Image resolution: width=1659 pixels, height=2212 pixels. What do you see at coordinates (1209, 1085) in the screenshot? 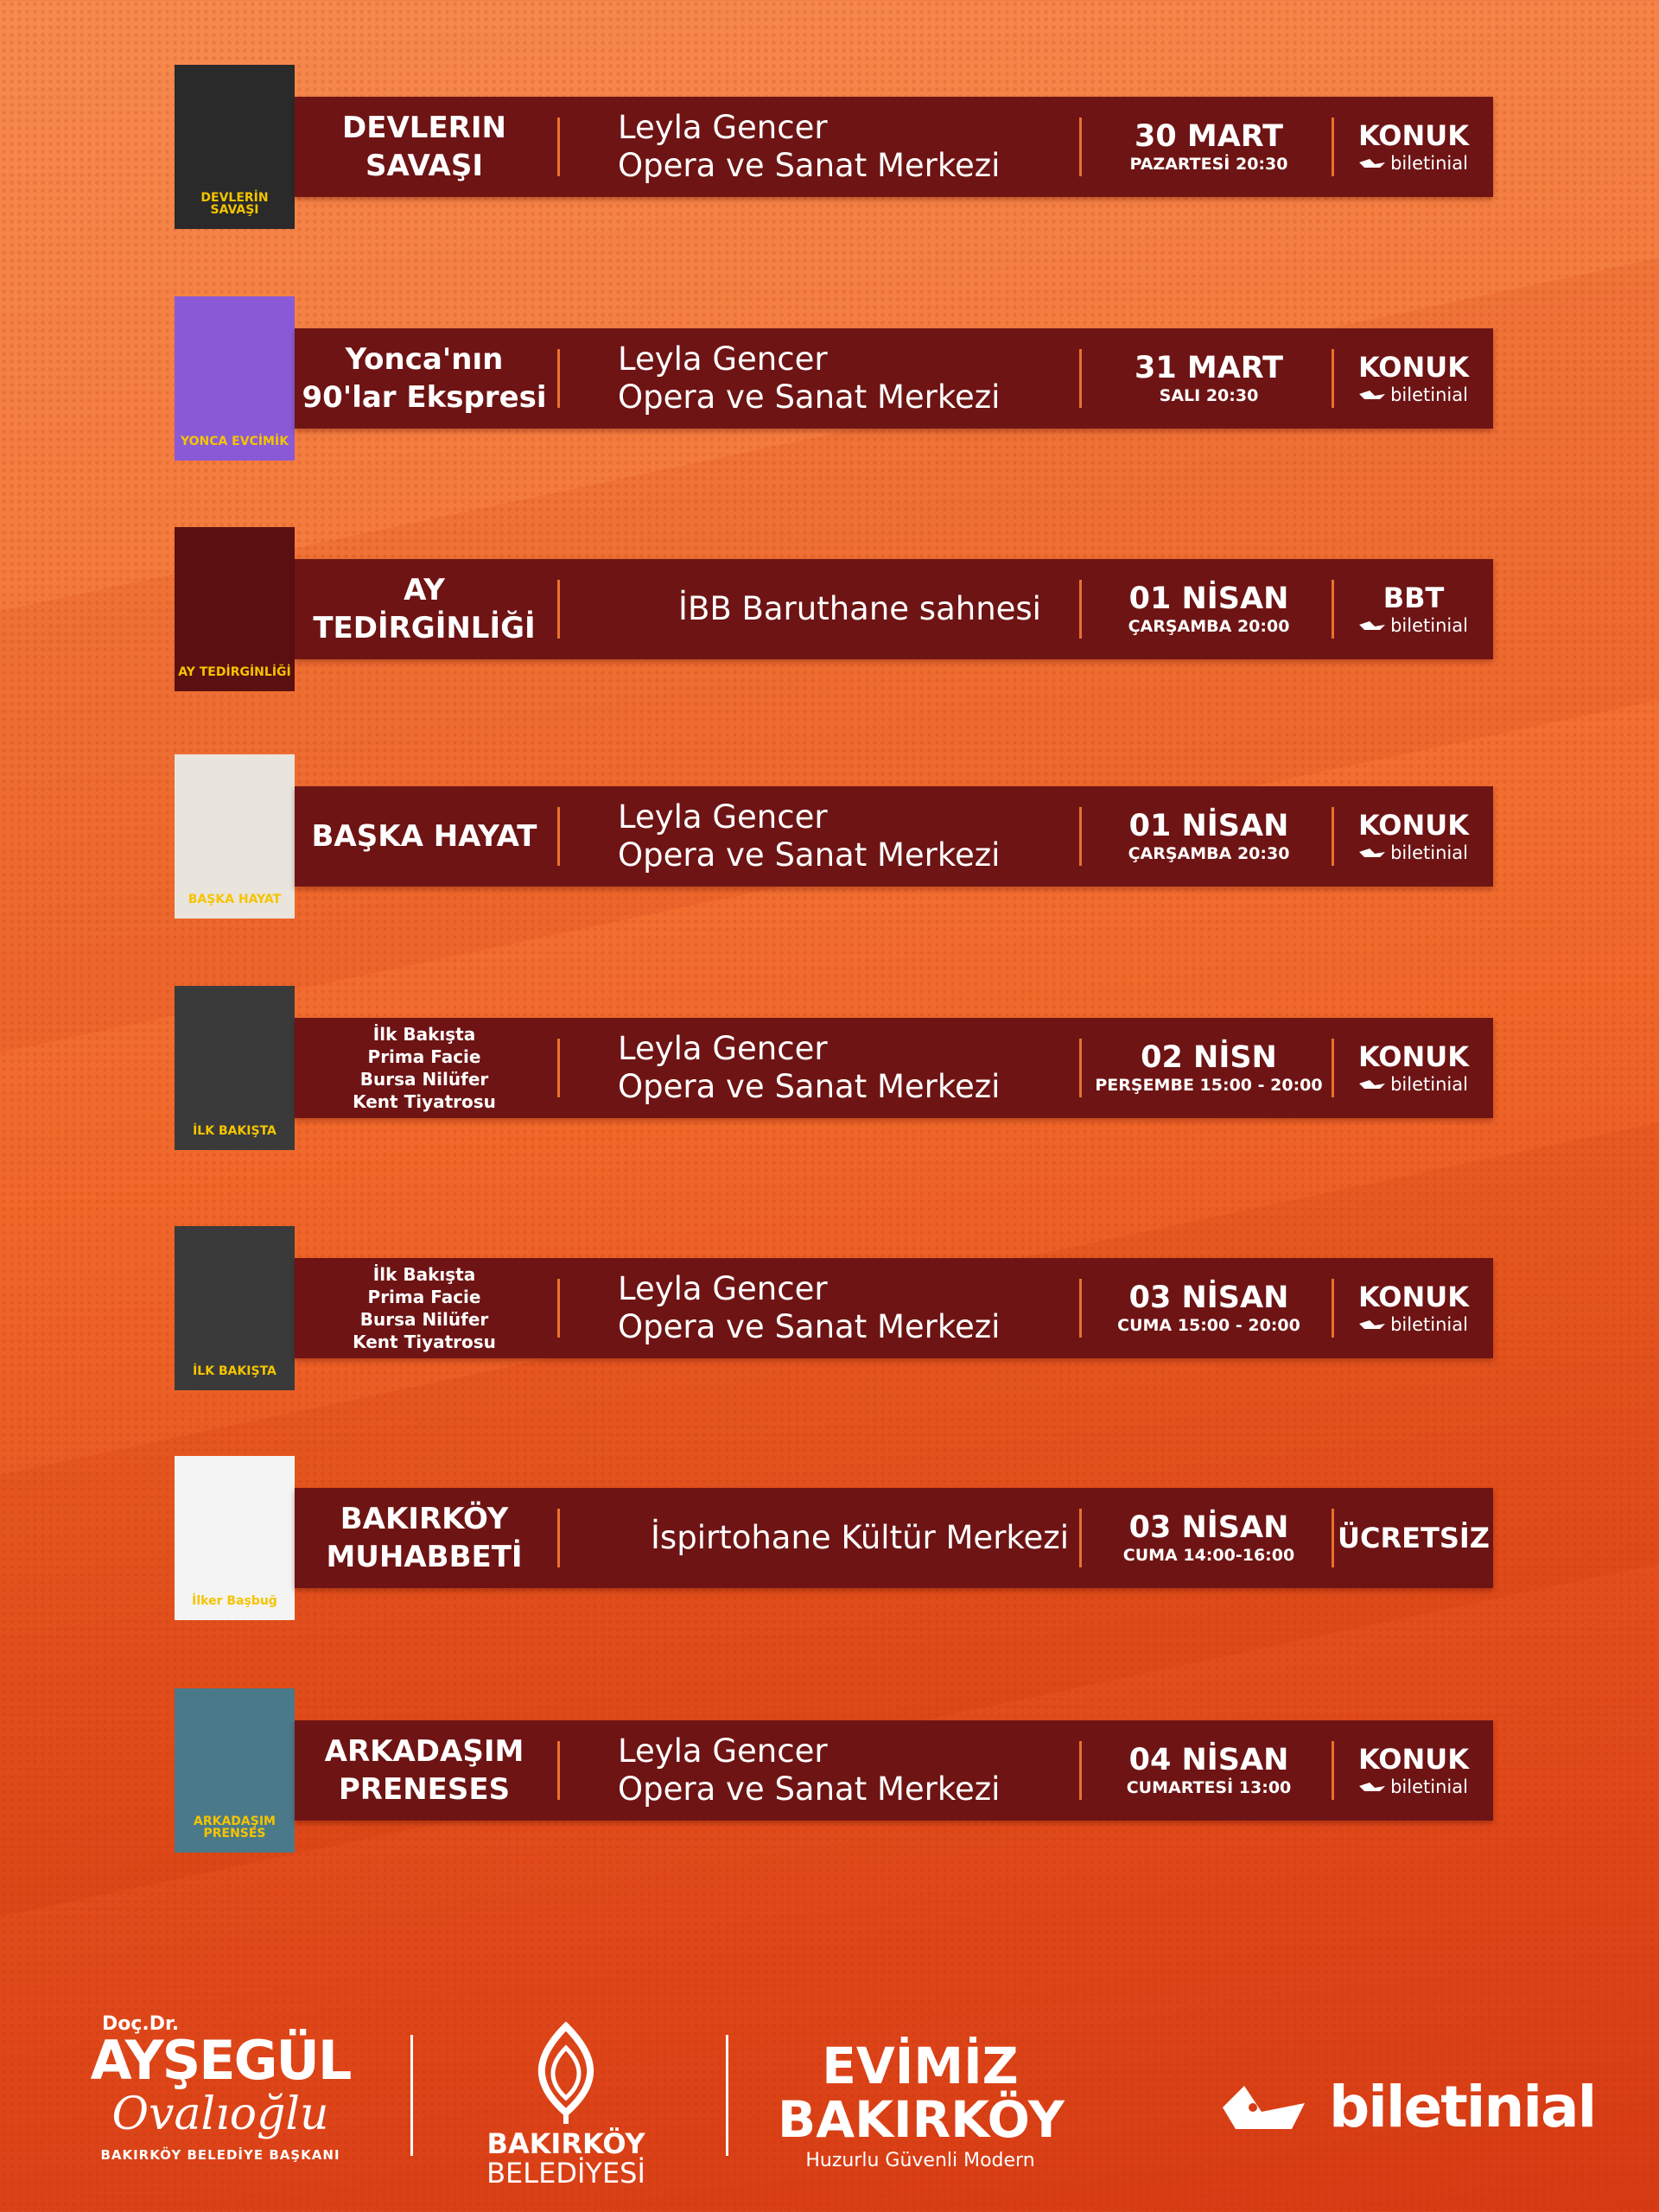
I see `date-time: PERŞEMBE 15:00 - 20:00` at bounding box center [1209, 1085].